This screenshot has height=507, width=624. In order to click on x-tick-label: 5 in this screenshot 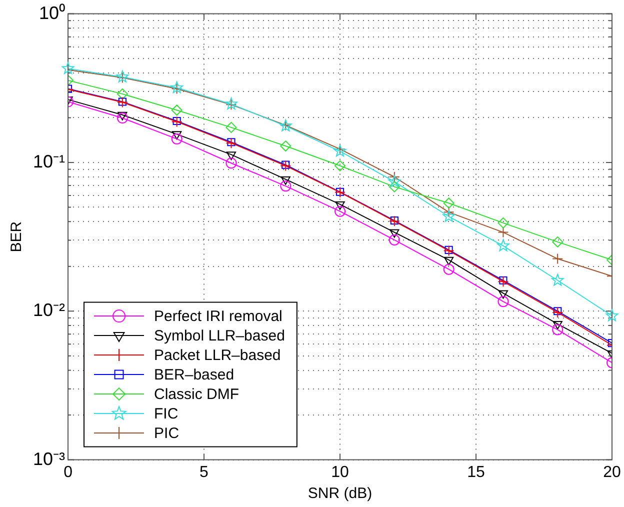, I will do `click(204, 472)`.